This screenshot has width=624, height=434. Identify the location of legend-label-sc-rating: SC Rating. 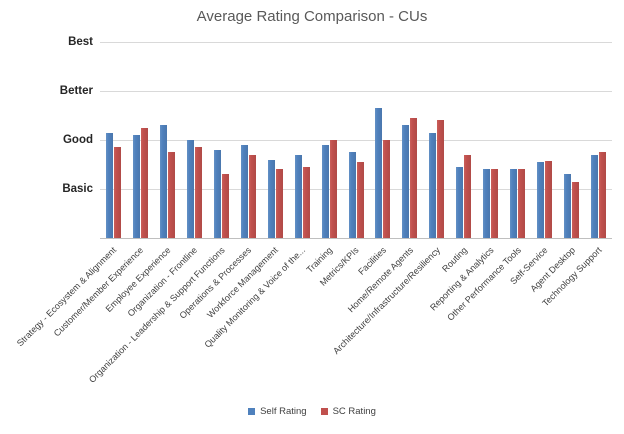
(354, 411).